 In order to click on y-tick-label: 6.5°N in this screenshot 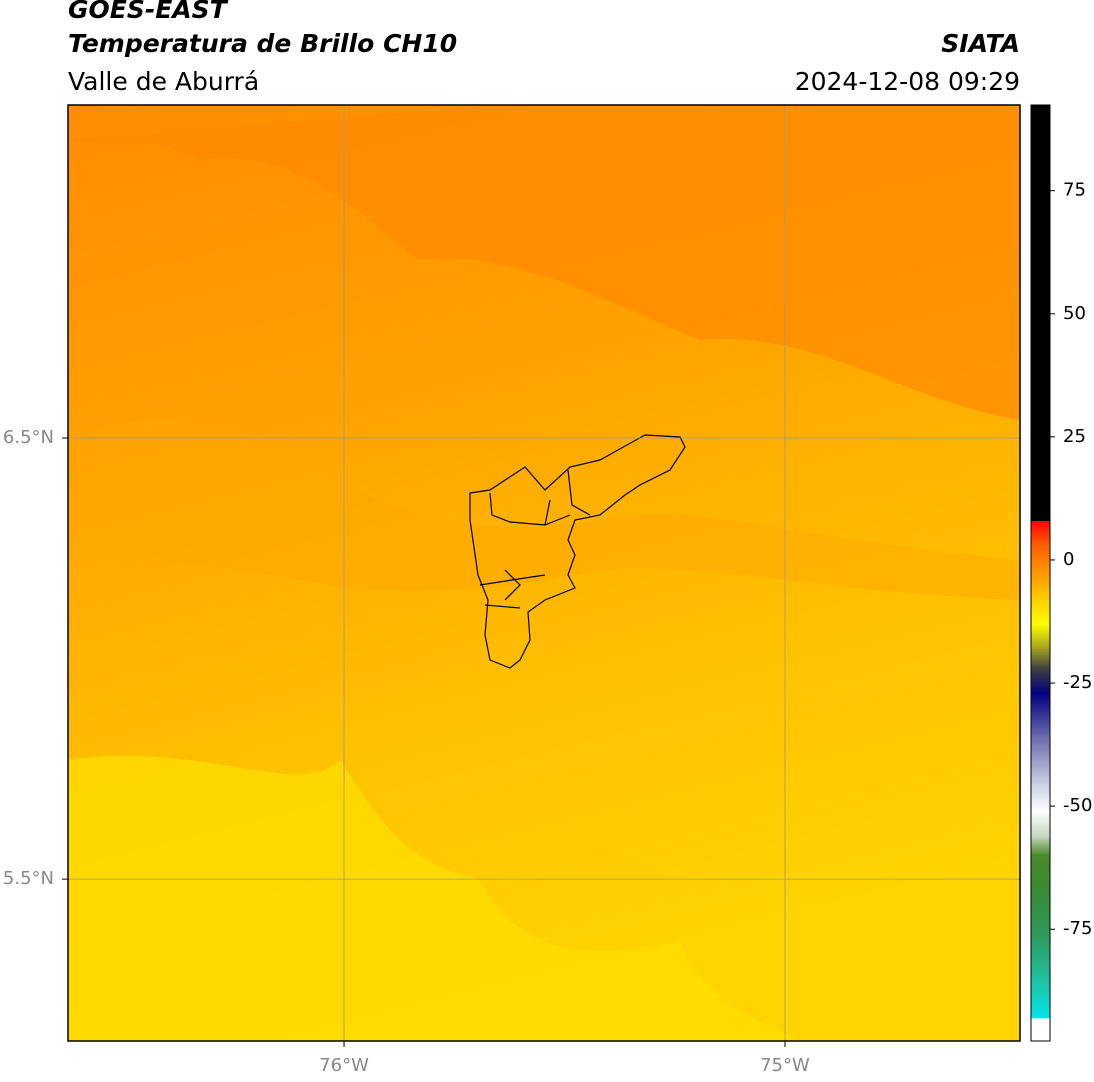, I will do `click(28, 437)`.